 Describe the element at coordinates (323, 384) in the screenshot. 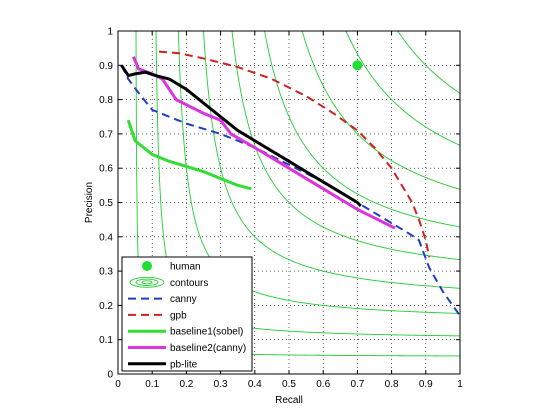

I see `x-tick-label: 0.6` at that location.